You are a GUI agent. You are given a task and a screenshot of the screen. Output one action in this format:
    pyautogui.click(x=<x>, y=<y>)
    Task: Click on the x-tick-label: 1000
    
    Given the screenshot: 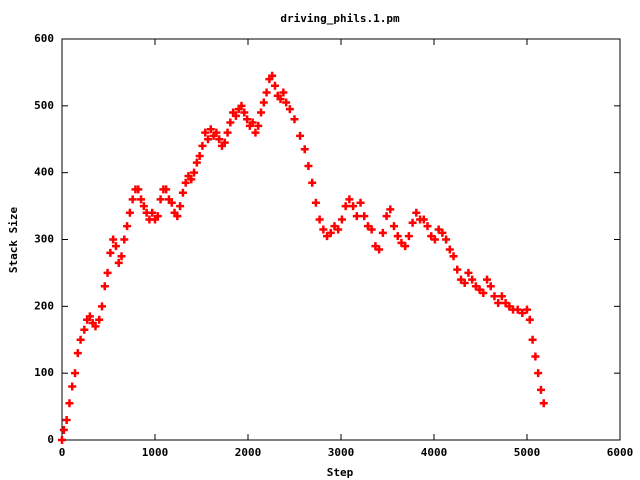 What is the action you would take?
    pyautogui.click(x=155, y=452)
    